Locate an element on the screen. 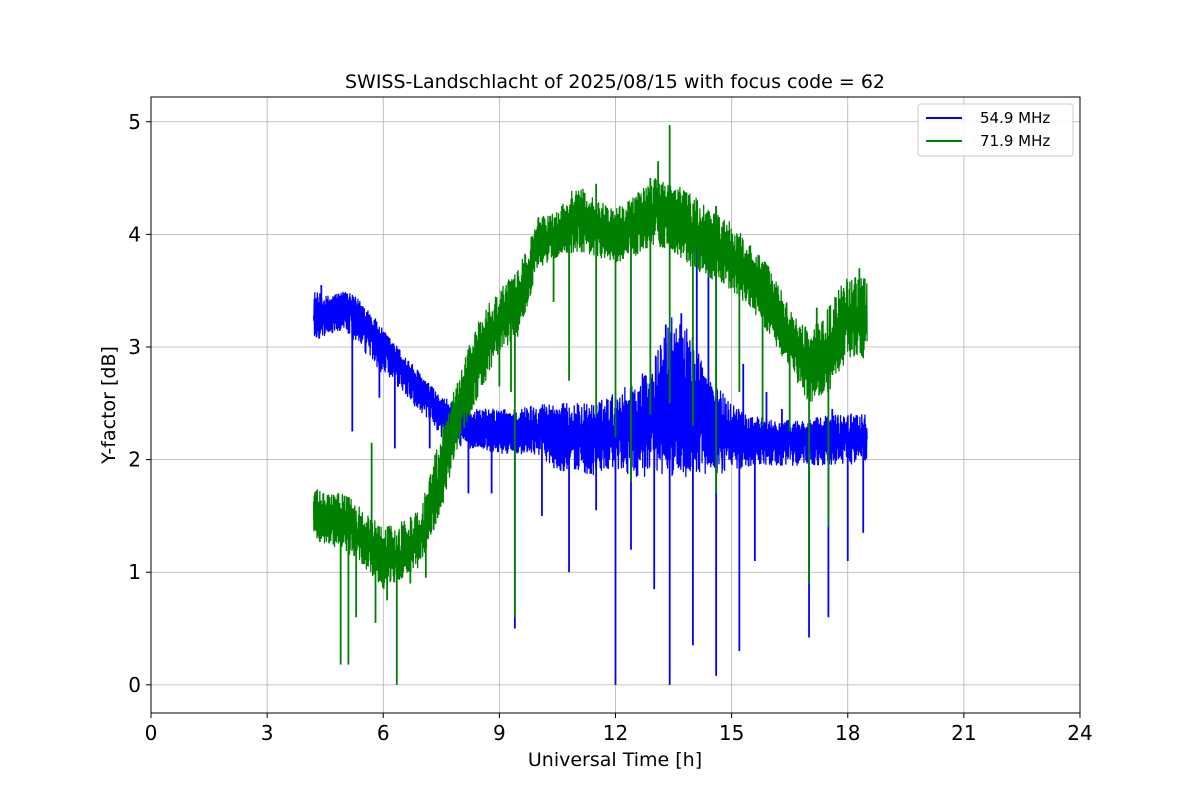 This screenshot has height=800, width=1200. x-tick-label: 0 is located at coordinates (151, 733).